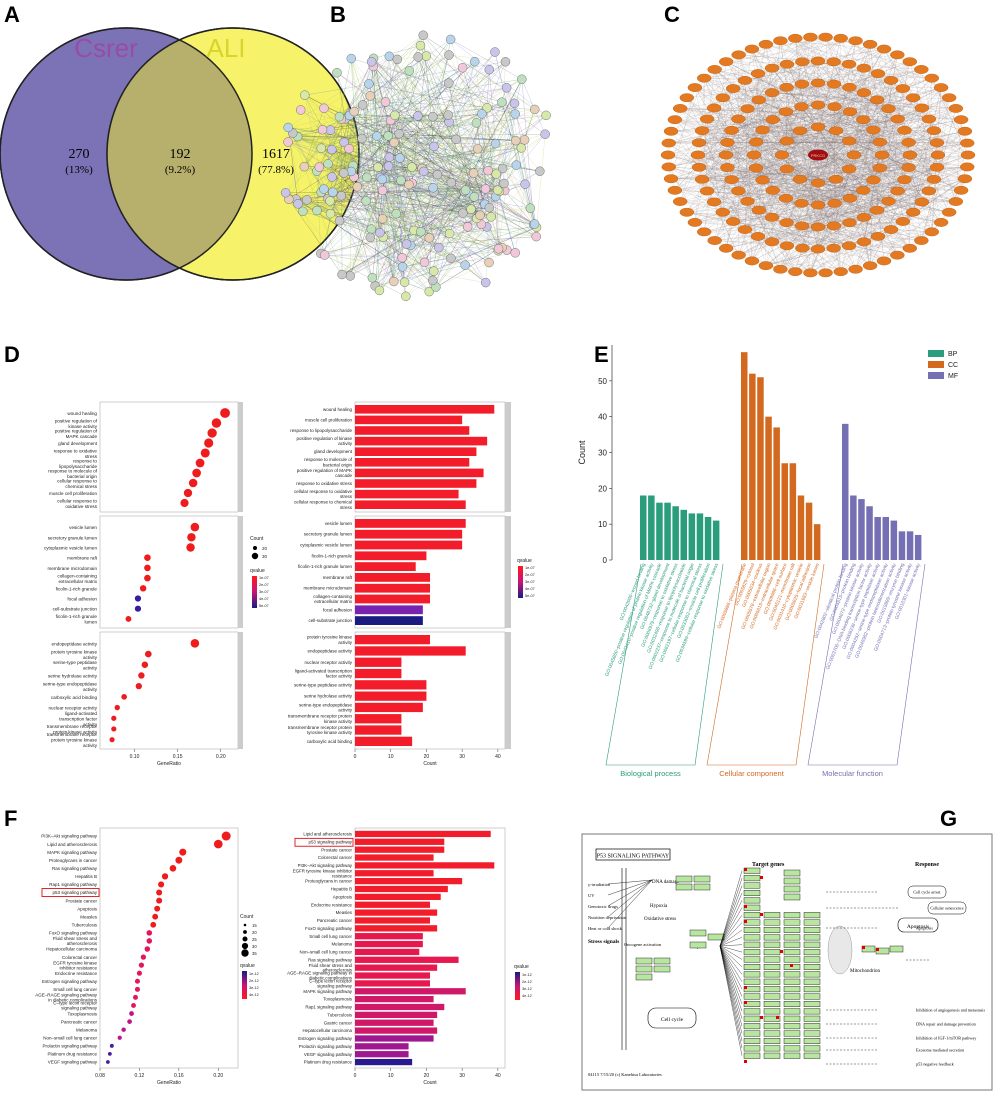  What do you see at coordinates (508, 457) in the screenshot?
I see `bar-d-facet-strip` at bounding box center [508, 457].